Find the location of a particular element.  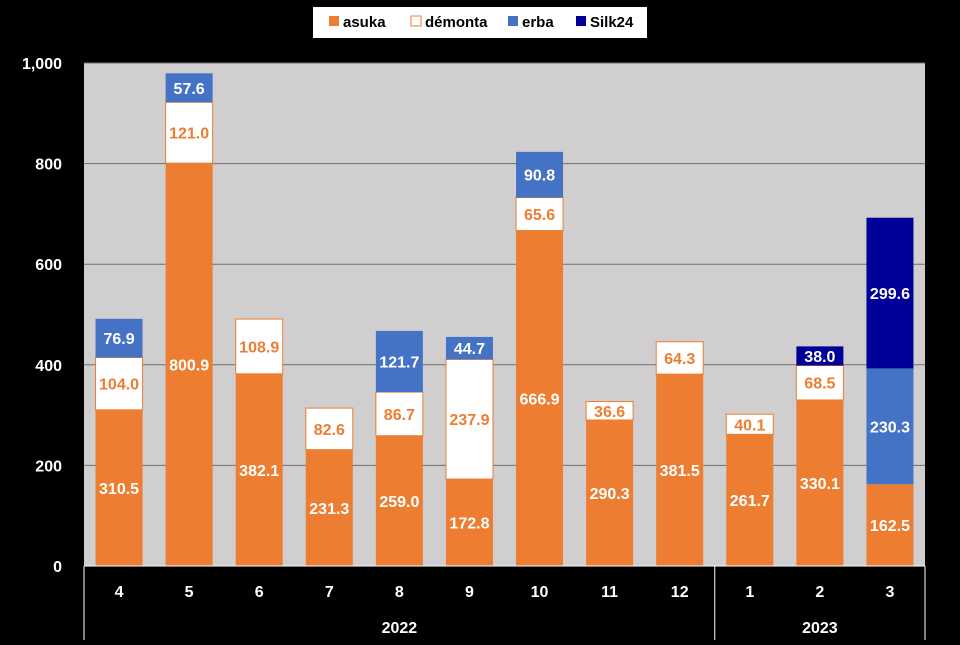

bar-stack: 382.1 108.9 is located at coordinates (259, 442).